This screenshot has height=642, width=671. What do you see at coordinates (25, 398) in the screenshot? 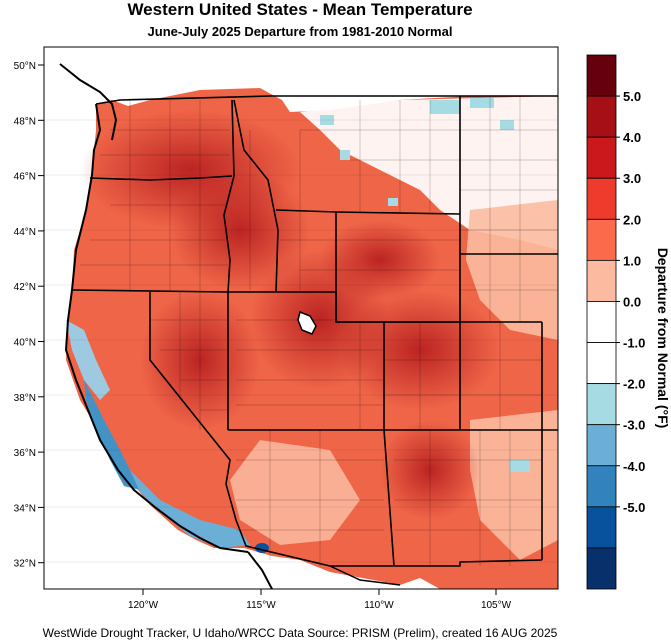
I see `lat-label: 38°N` at bounding box center [25, 398].